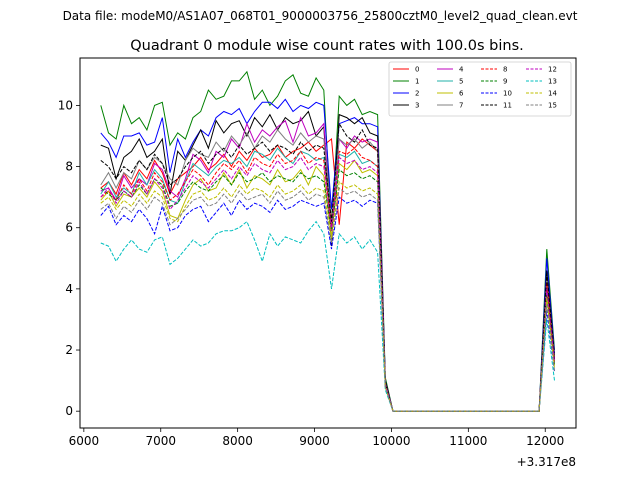  I want to click on x-axis-ticks: 6000 7000 8000 9000 10000 11000 12000, so click(316, 438).